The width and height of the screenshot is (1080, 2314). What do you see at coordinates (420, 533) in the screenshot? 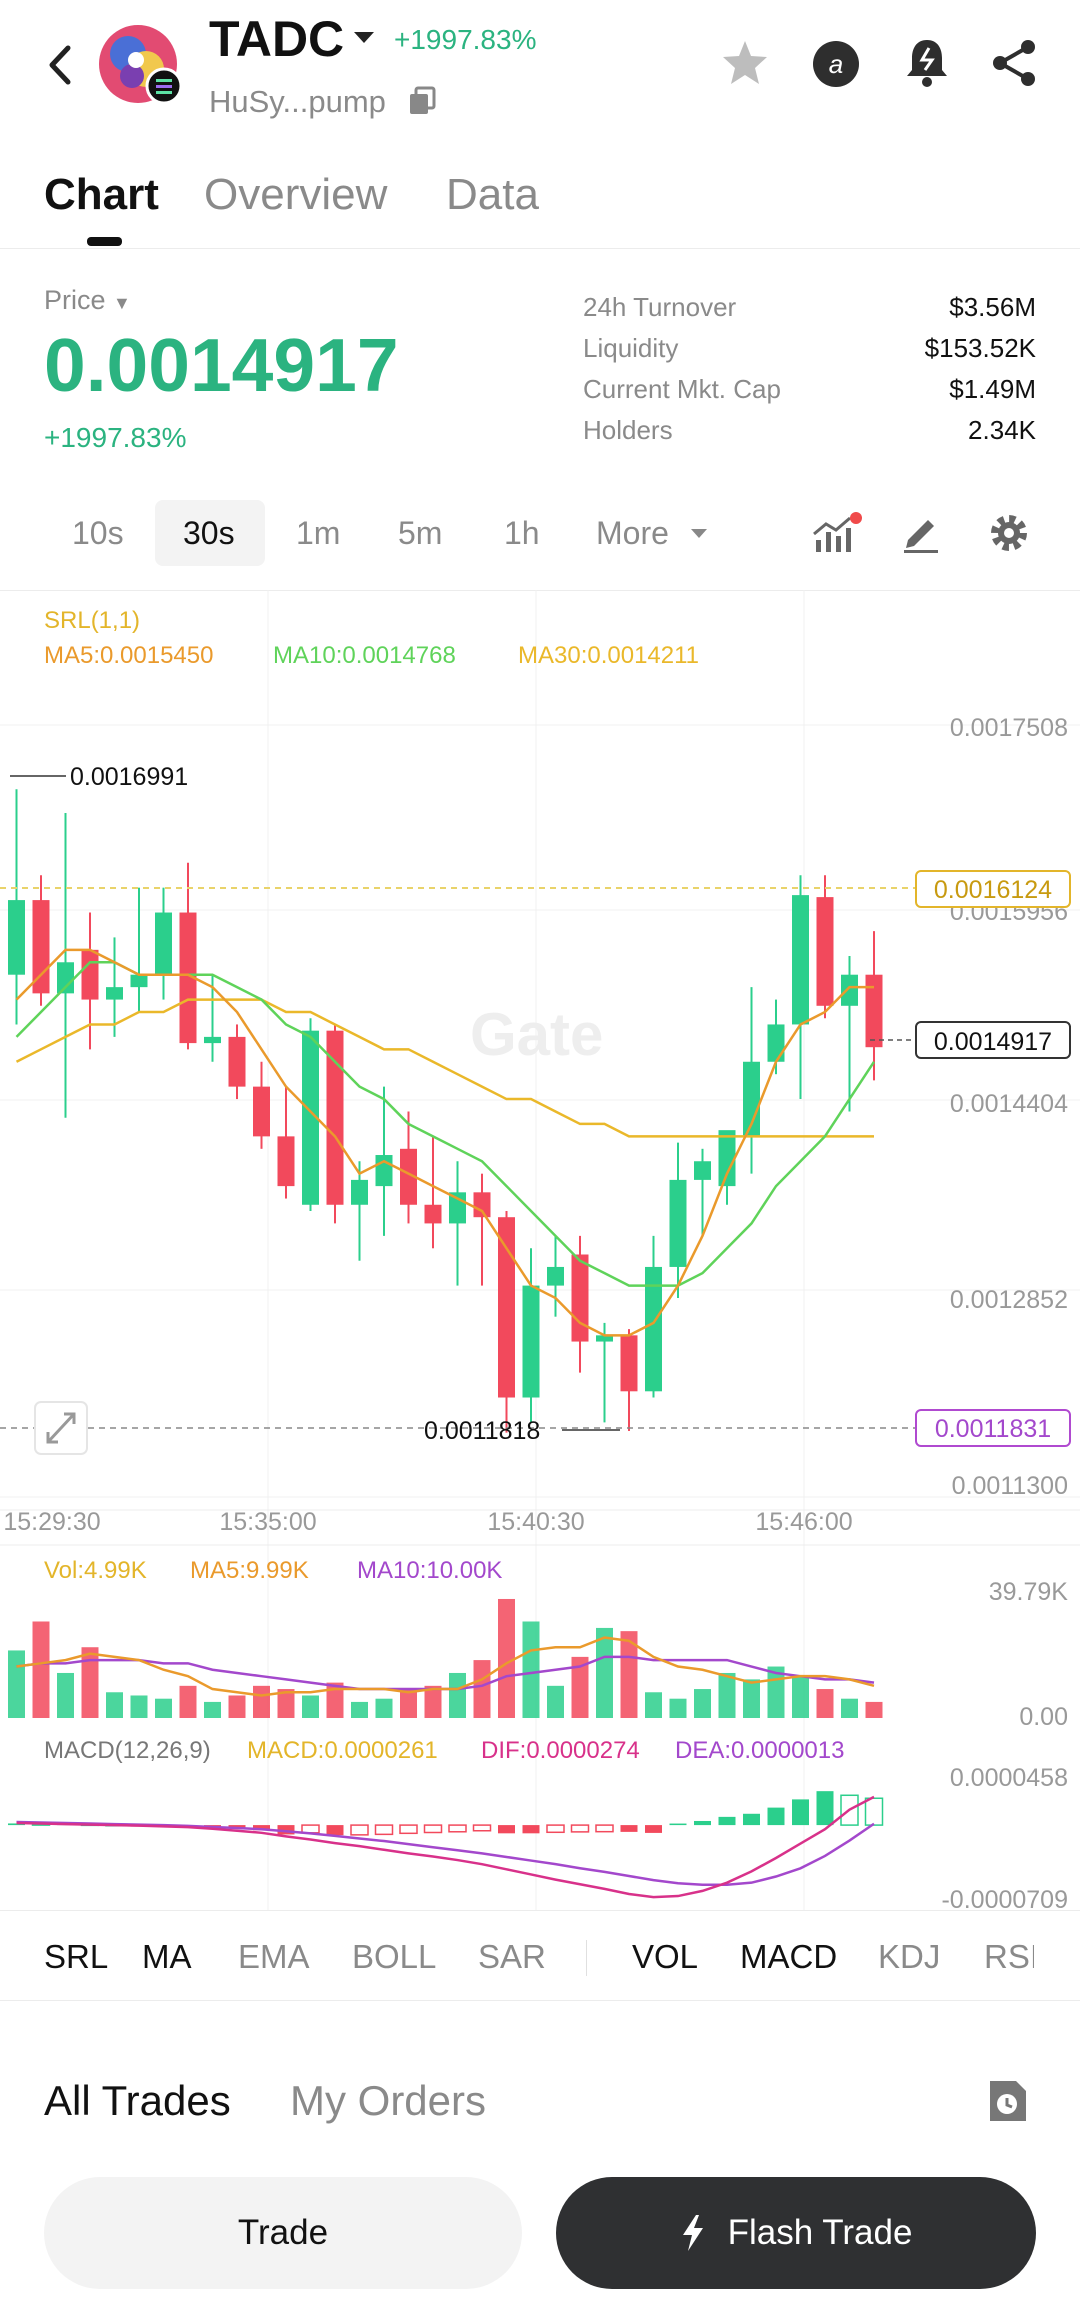
I see `interval-5m: 5m` at bounding box center [420, 533].